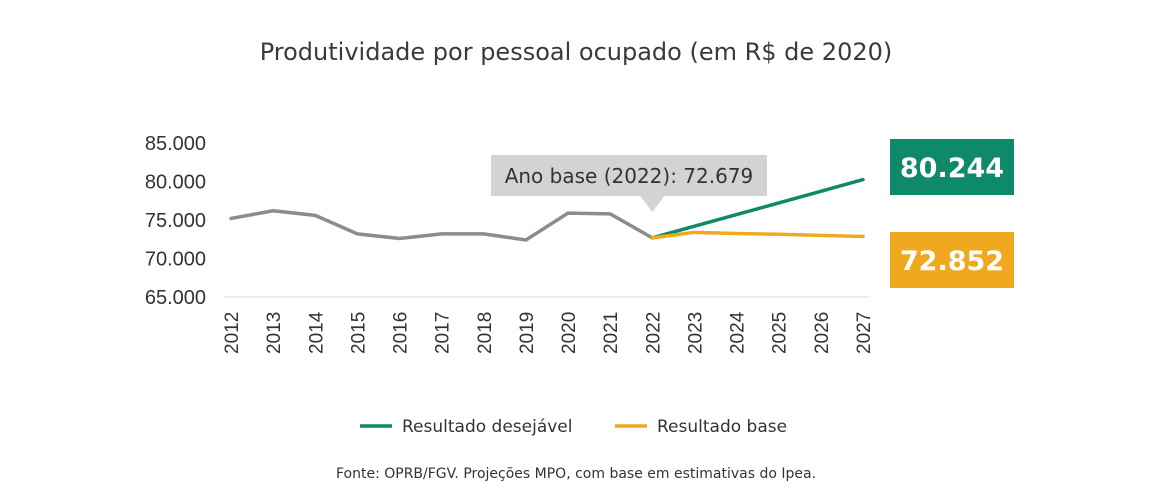  What do you see at coordinates (653, 333) in the screenshot?
I see `x-tick-label: 2022` at bounding box center [653, 333].